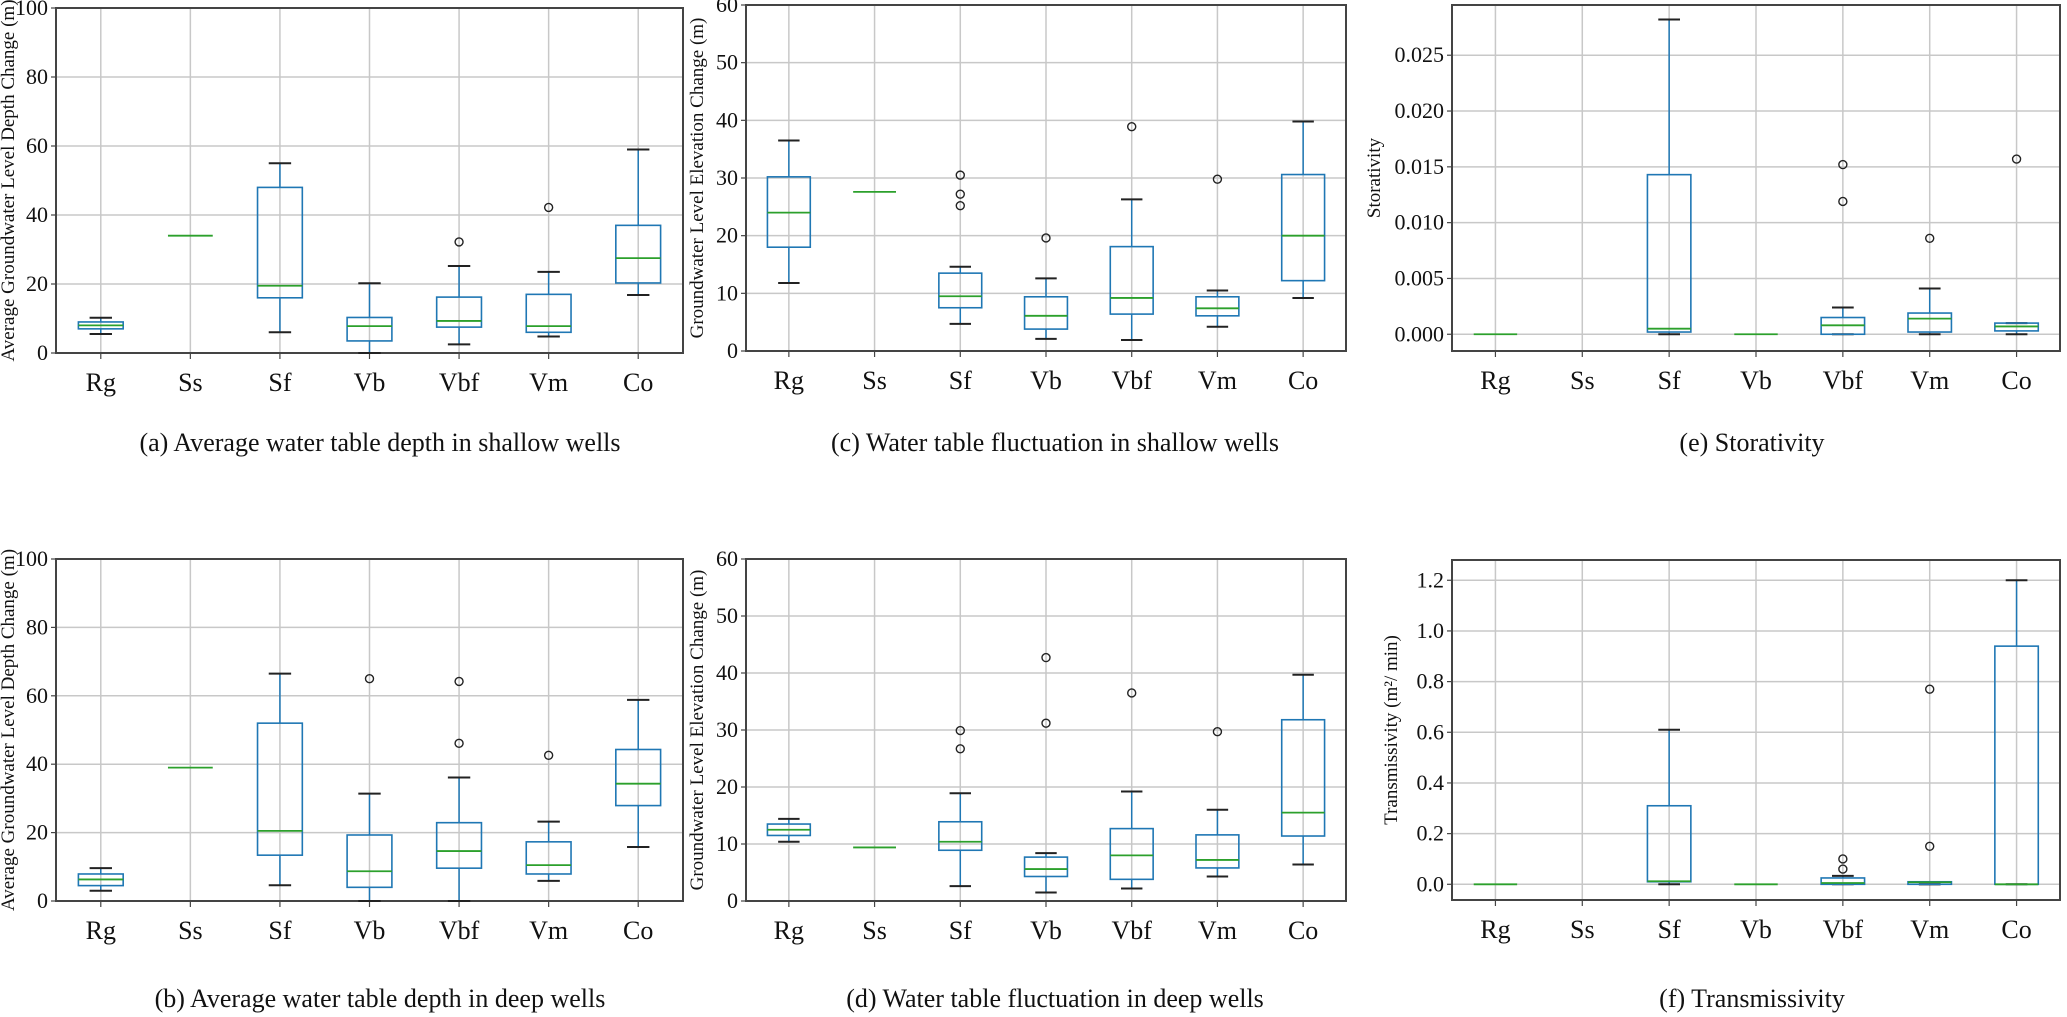 The width and height of the screenshot is (2067, 1017). What do you see at coordinates (727, 615) in the screenshot?
I see `y-tick-label: 50` at bounding box center [727, 615].